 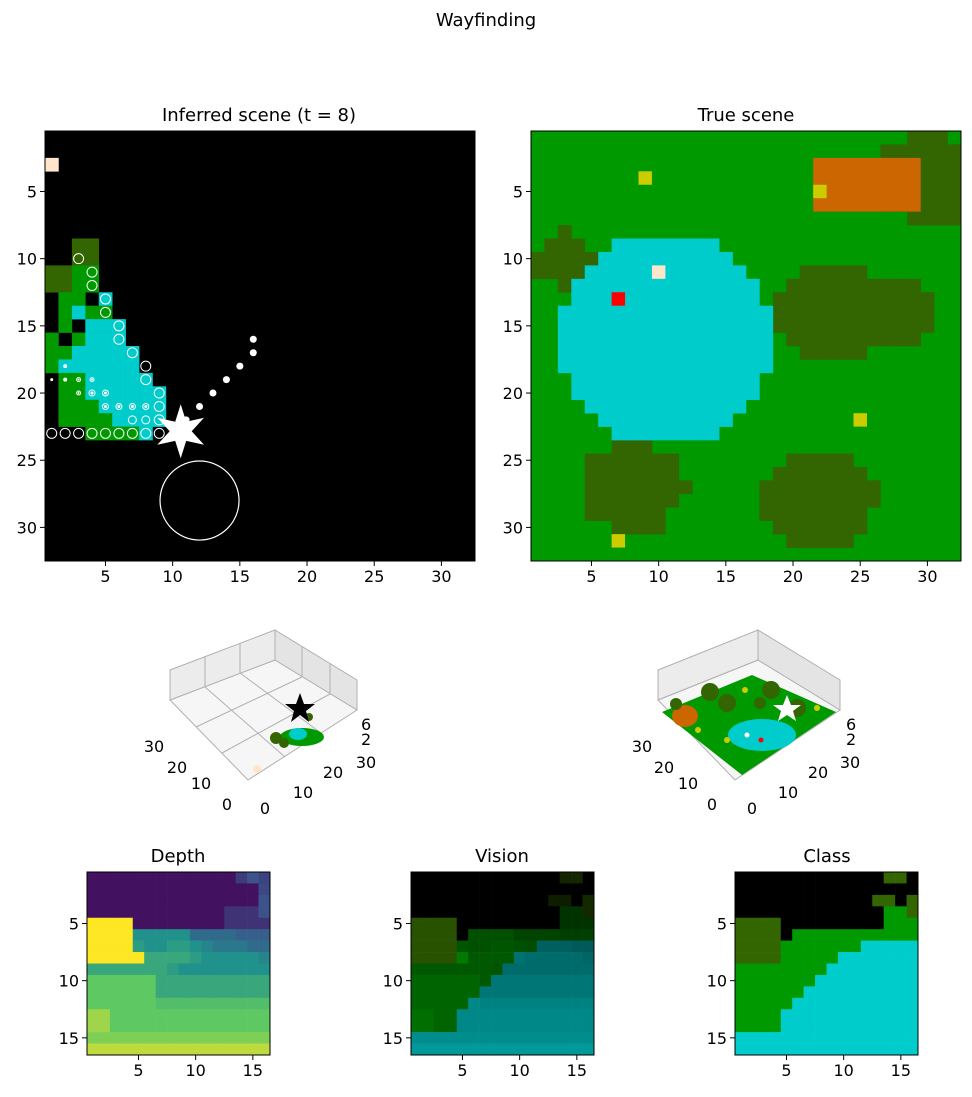 I want to click on true-3d-rock-point, so click(x=747, y=735).